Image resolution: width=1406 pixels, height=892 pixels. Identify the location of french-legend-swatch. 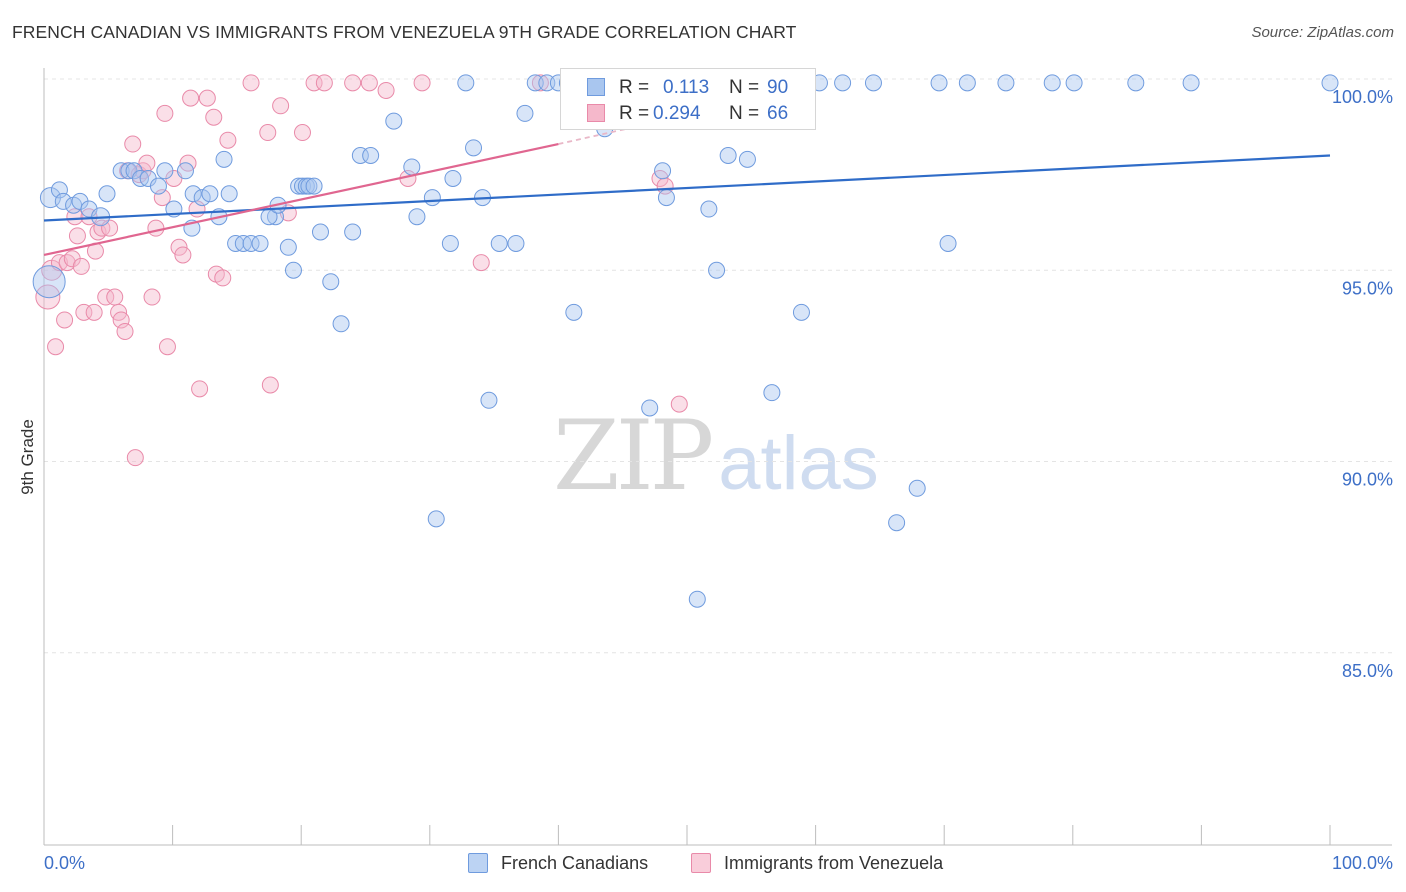
(478, 863).